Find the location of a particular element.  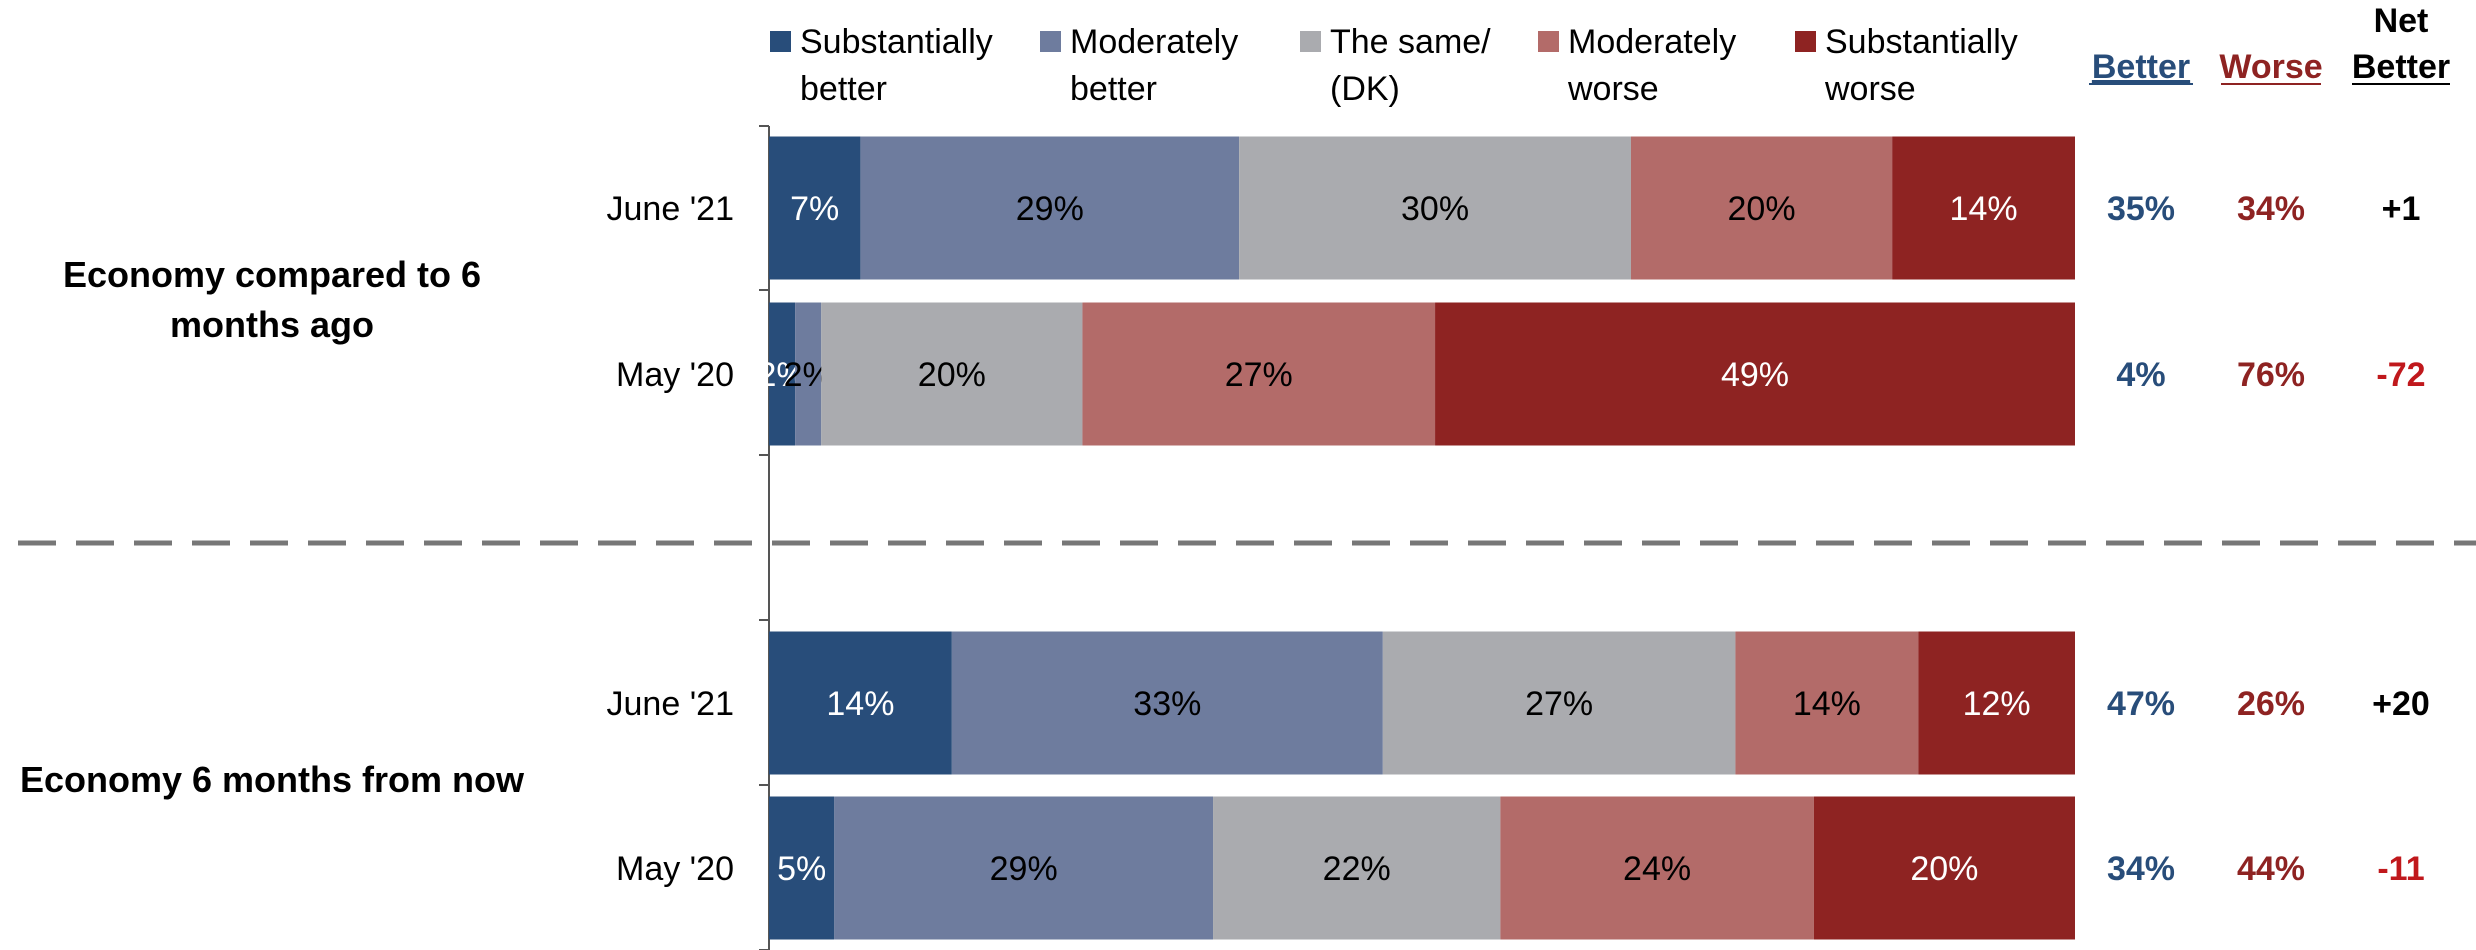

bar-segment-g1-r2-s4 is located at coordinates (1259, 374).